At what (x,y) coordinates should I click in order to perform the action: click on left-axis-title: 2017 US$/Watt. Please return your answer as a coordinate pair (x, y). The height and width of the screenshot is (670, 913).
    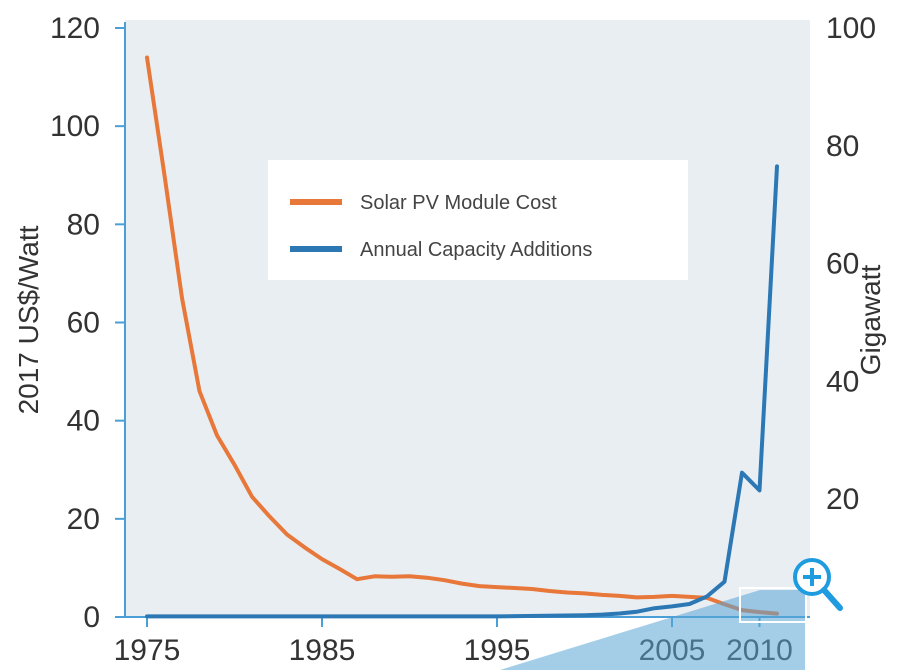
    Looking at the image, I should click on (28, 319).